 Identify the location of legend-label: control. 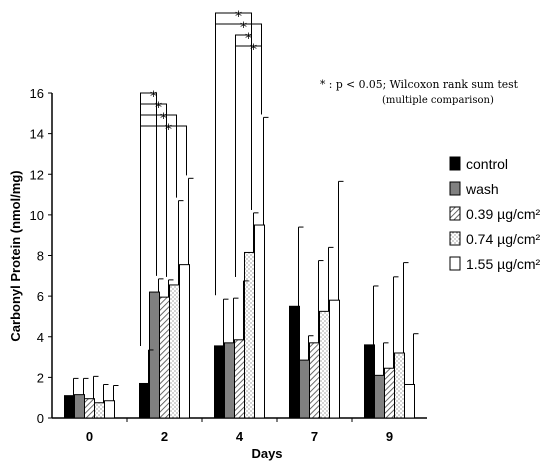
(487, 164).